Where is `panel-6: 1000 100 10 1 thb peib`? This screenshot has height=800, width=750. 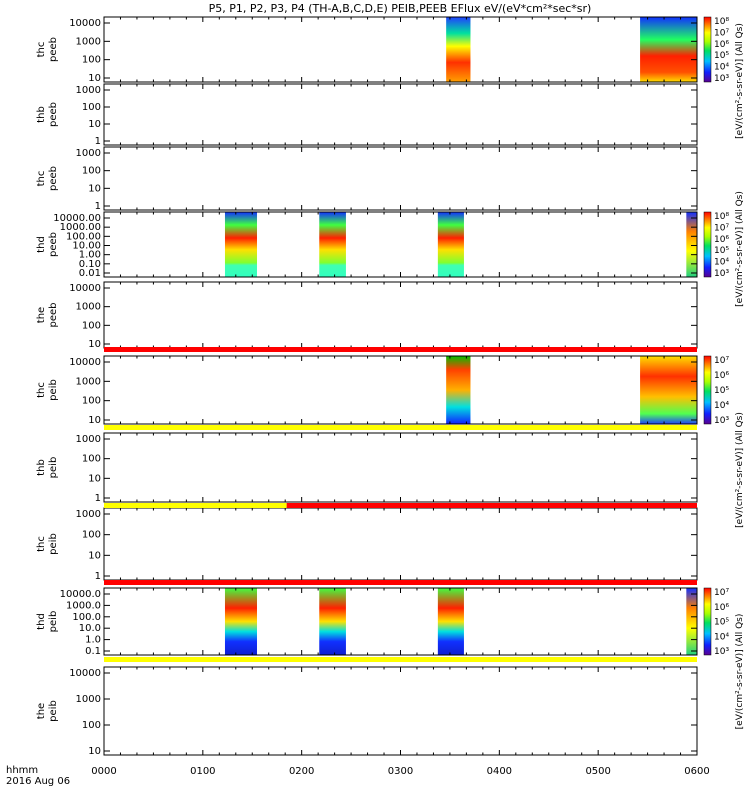
panel-6: 1000 100 10 1 thb peib is located at coordinates (367, 468).